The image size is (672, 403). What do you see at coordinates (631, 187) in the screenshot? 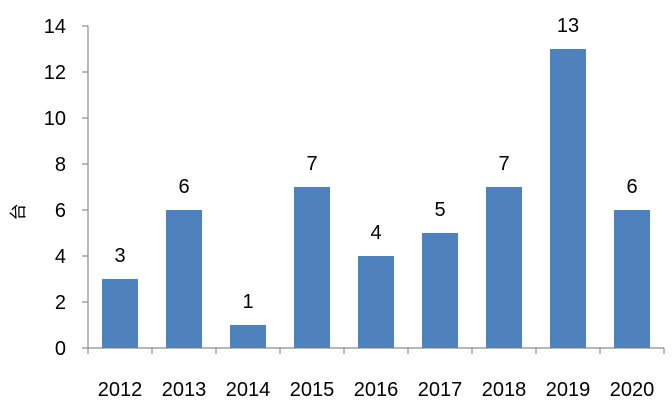
I see `data-label-2020: 6` at bounding box center [631, 187].